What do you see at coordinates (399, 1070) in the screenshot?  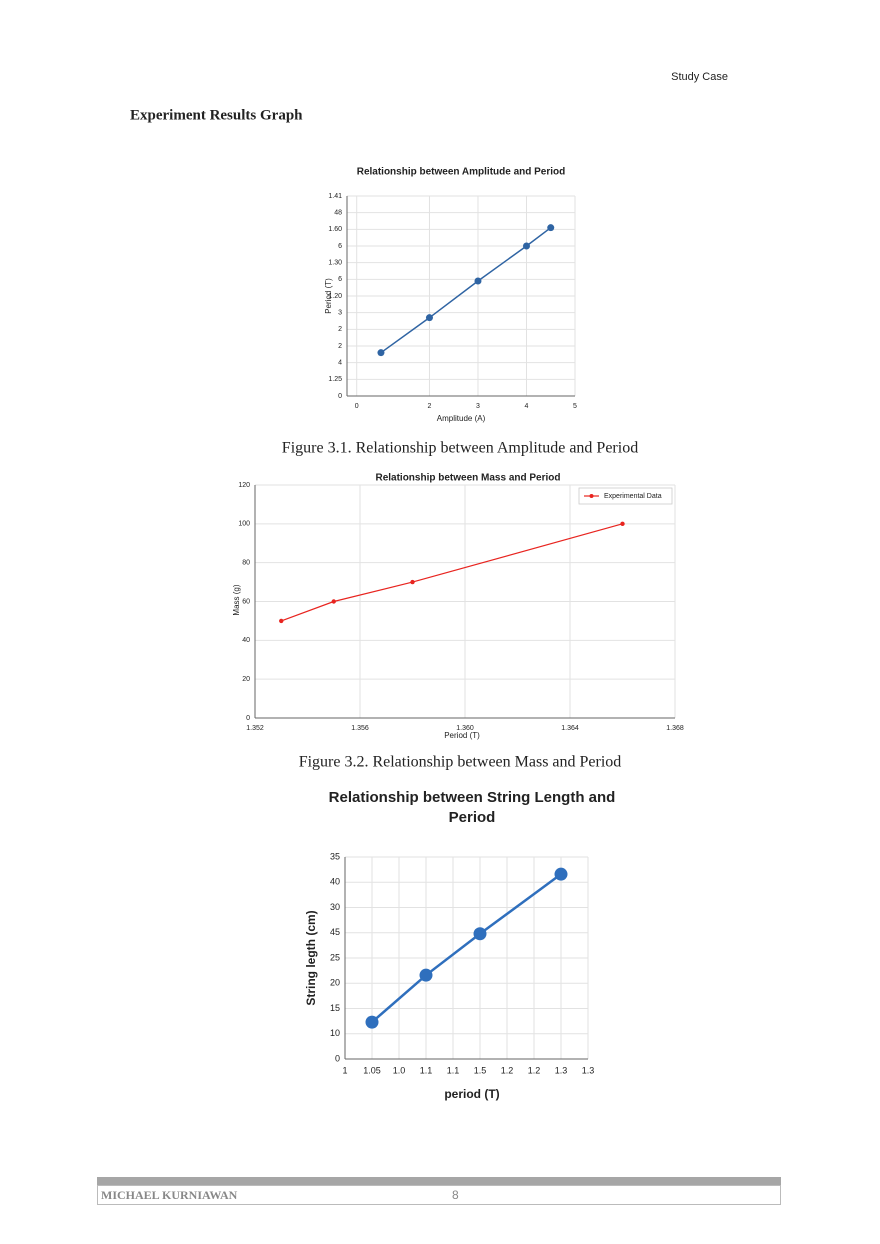 I see `x-tick-label: 1.0` at bounding box center [399, 1070].